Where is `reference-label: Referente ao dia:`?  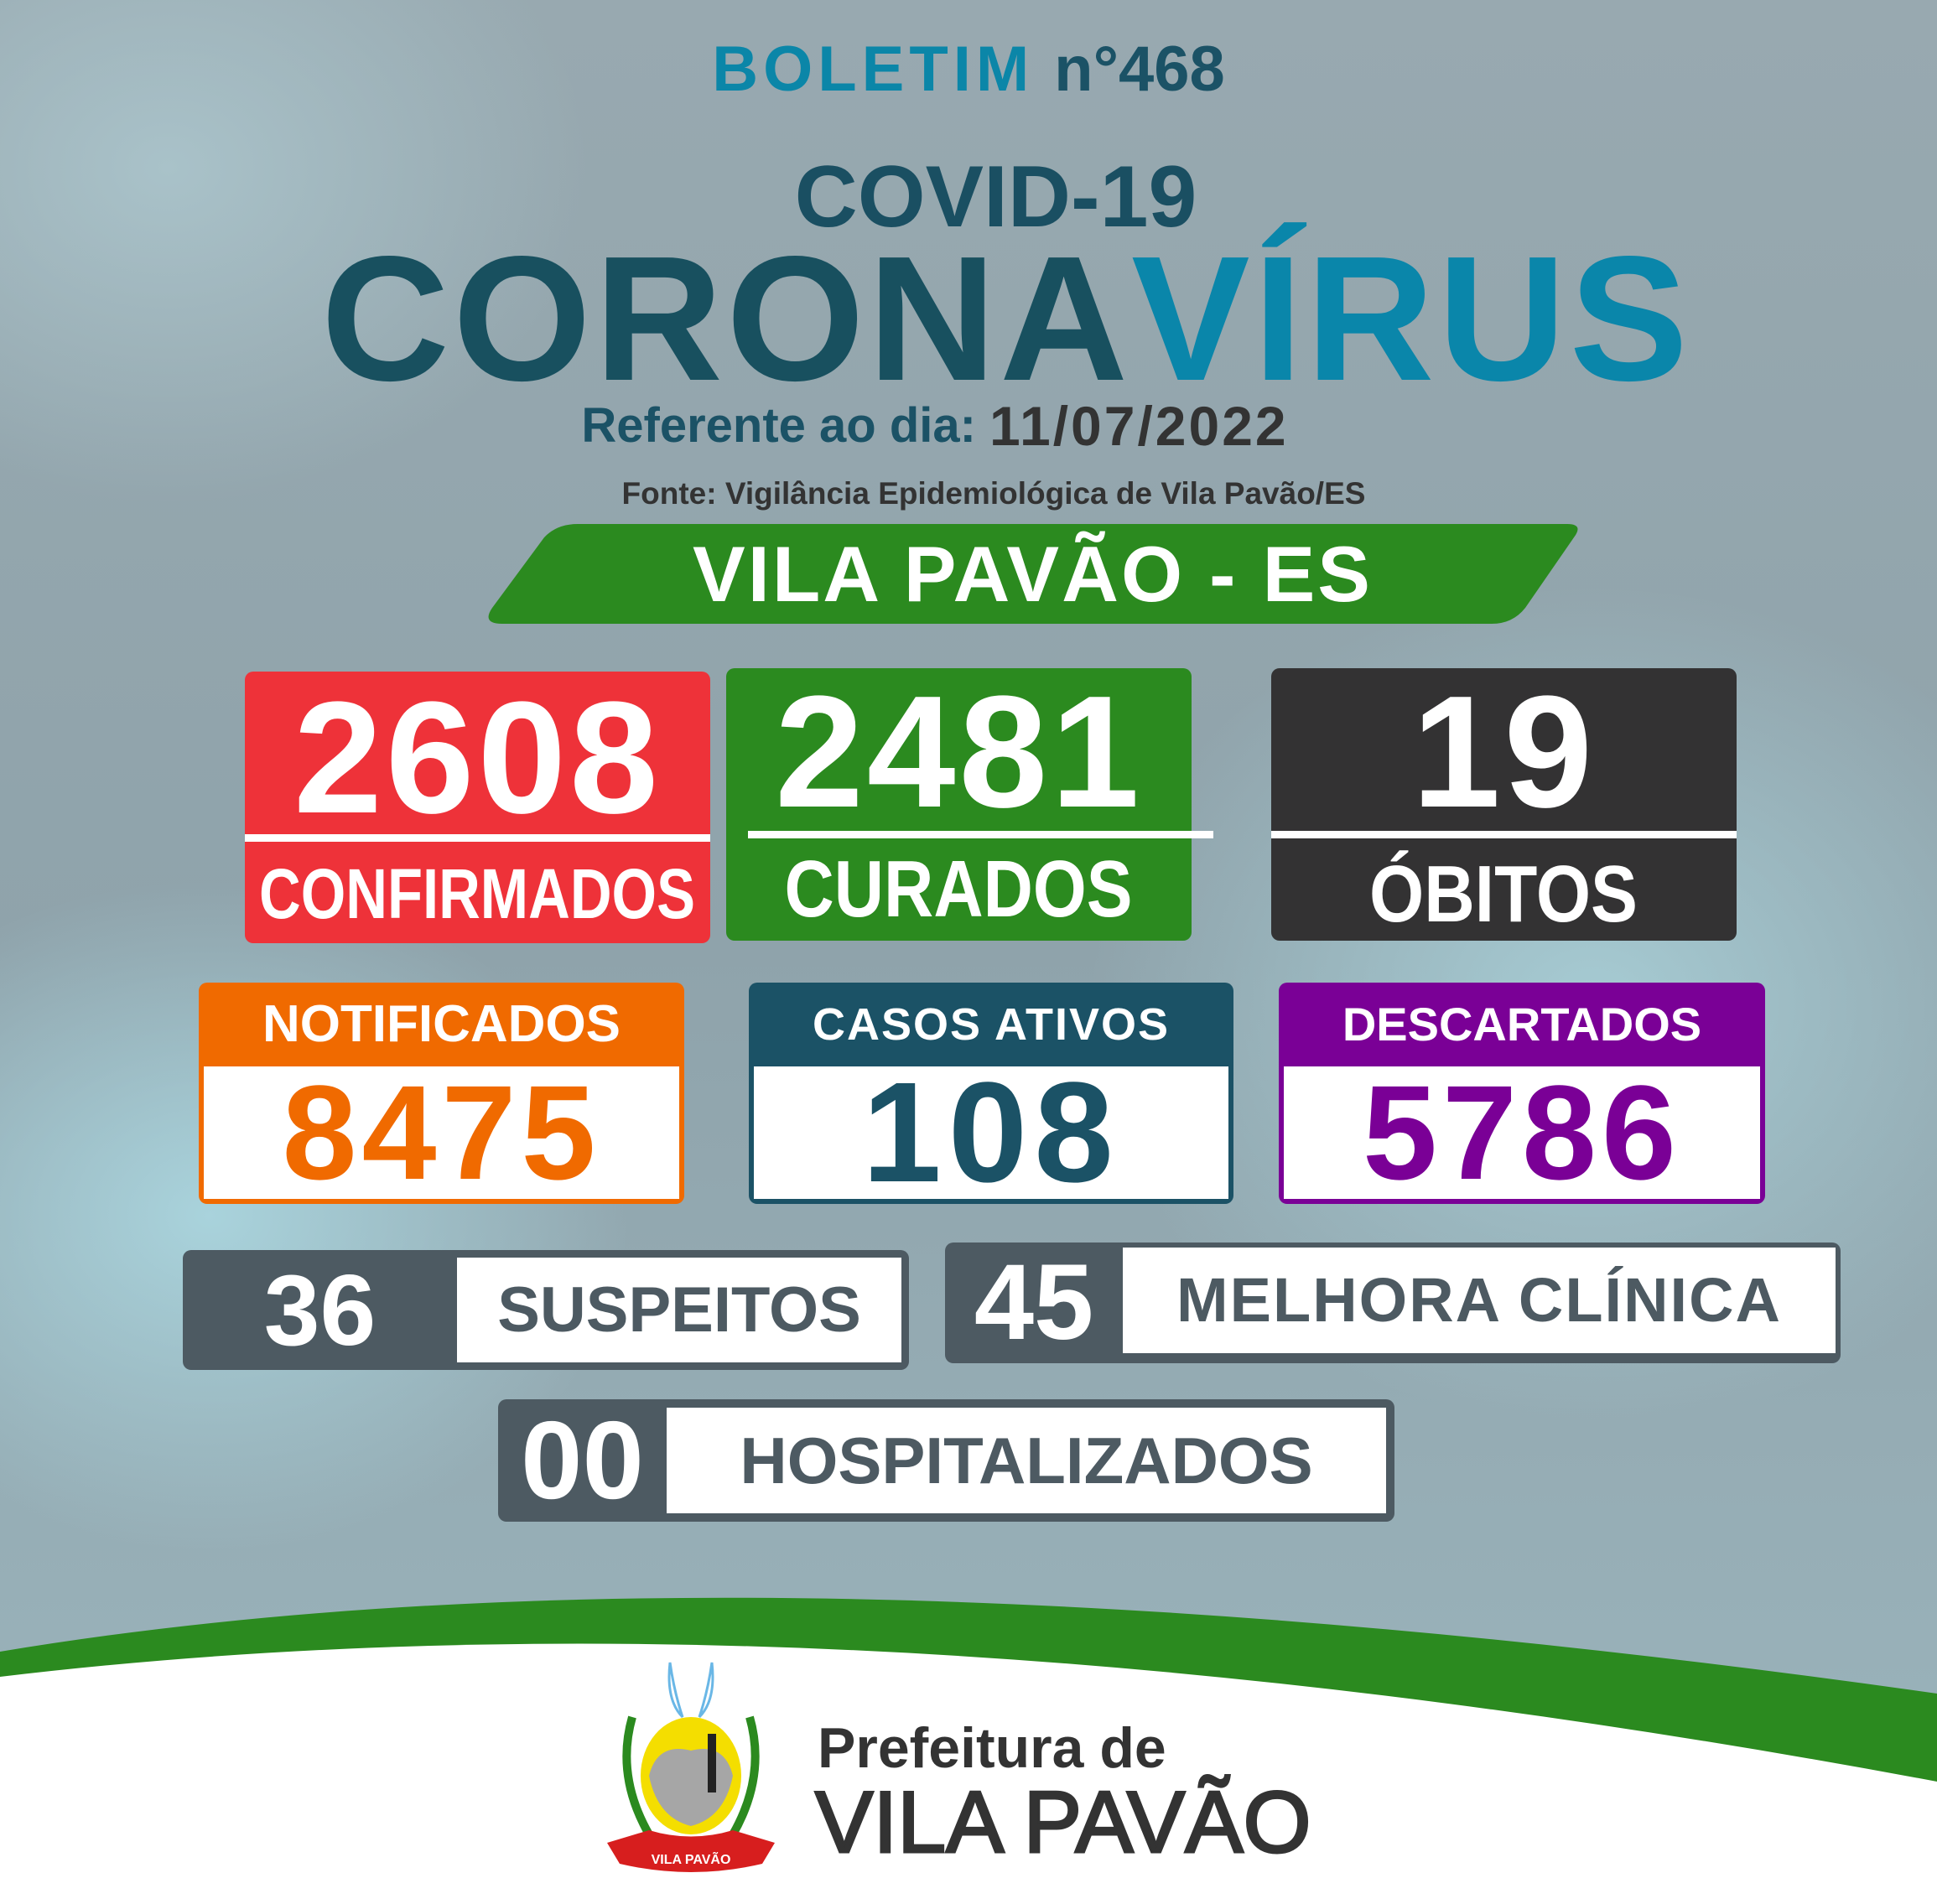 reference-label: Referente ao dia: is located at coordinates (778, 425).